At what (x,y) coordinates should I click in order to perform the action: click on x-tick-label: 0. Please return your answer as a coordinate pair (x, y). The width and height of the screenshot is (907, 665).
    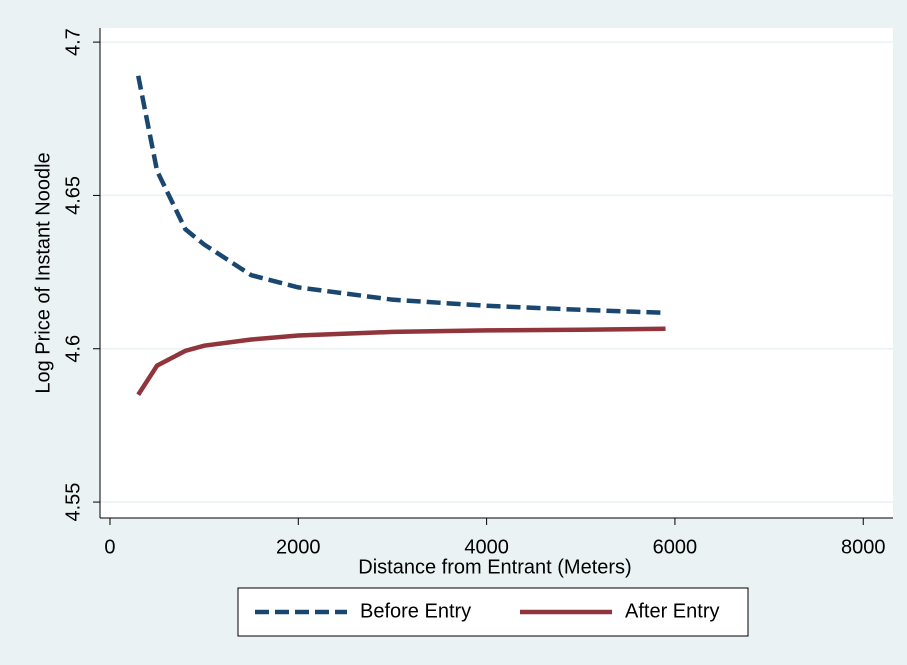
    Looking at the image, I should click on (109, 547).